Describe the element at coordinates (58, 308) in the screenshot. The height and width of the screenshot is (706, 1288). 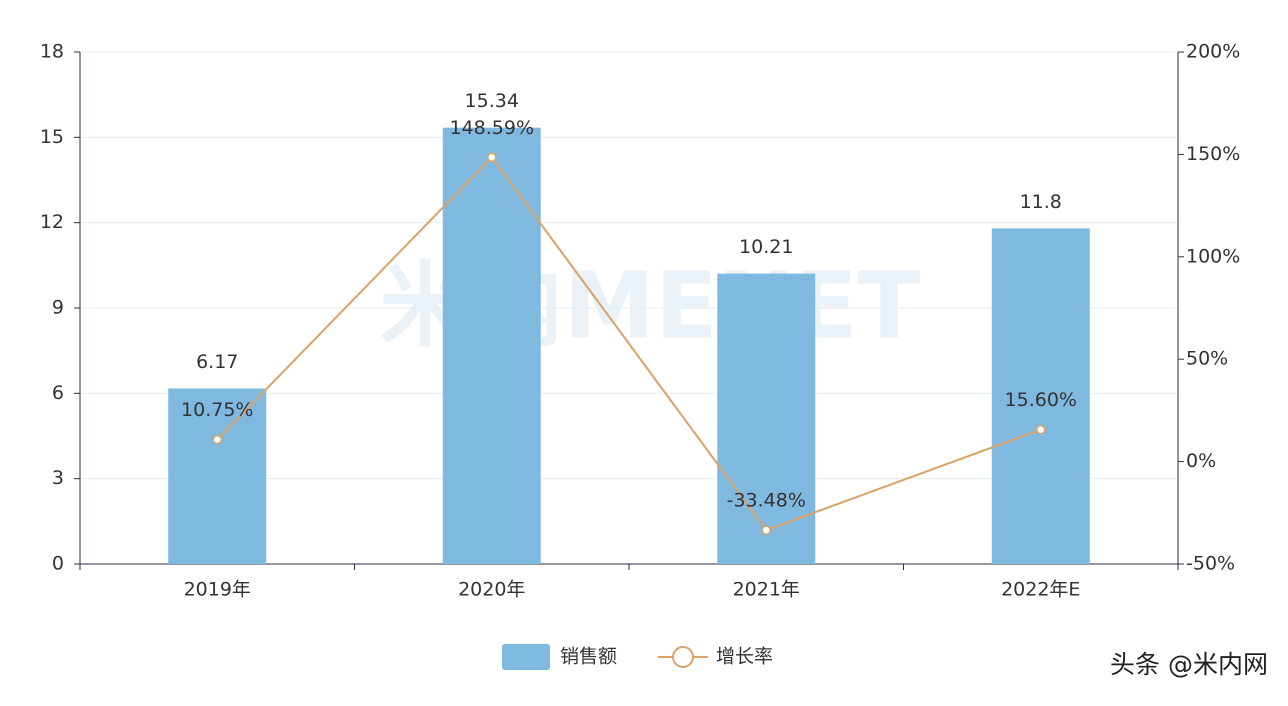
I see `y-tick-label: 9` at that location.